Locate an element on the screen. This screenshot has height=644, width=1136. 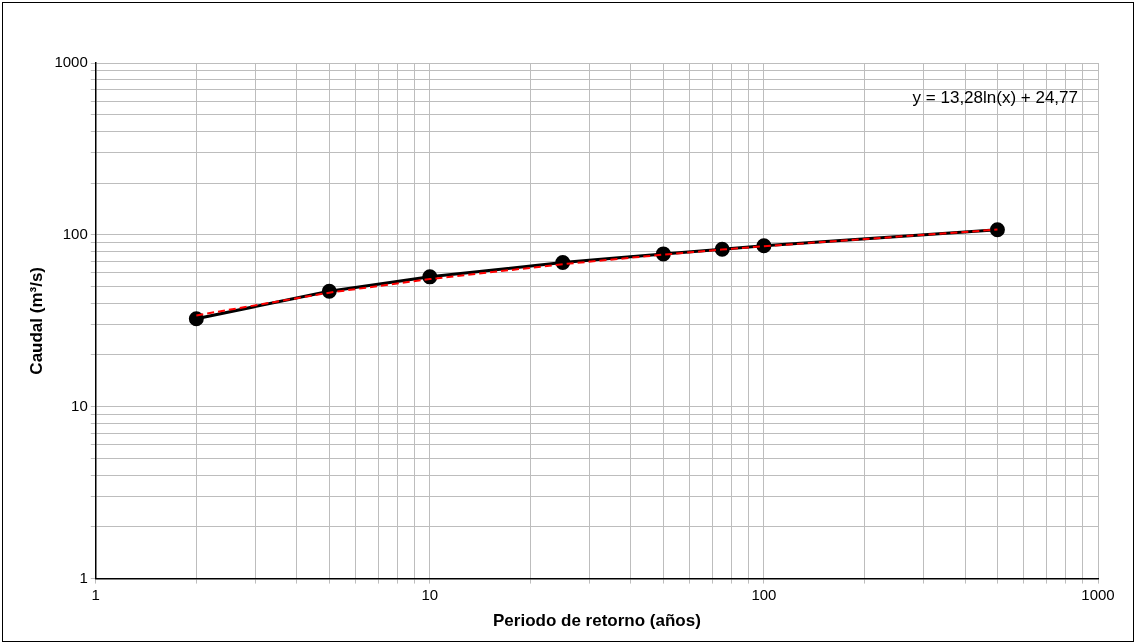
y-tick-label: 1 is located at coordinates (83, 577).